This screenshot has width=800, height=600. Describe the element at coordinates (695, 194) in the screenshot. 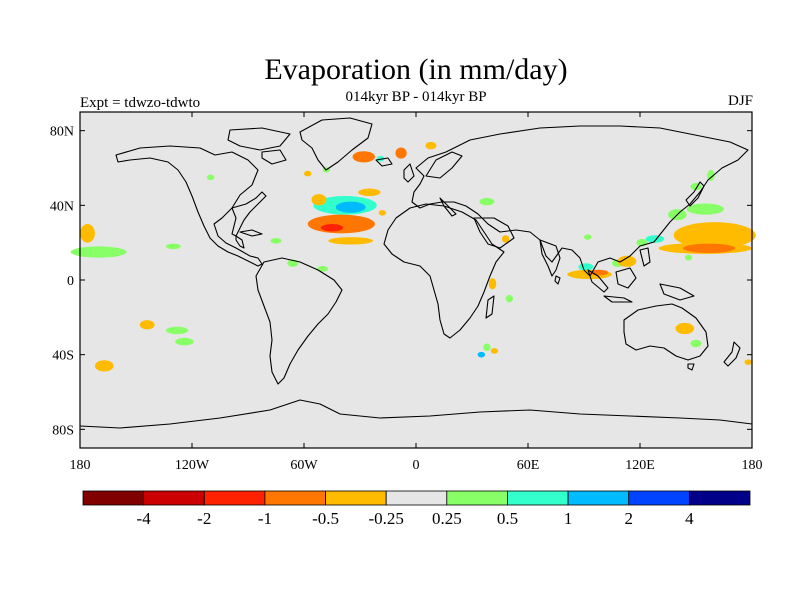

I see `coast-japan` at that location.